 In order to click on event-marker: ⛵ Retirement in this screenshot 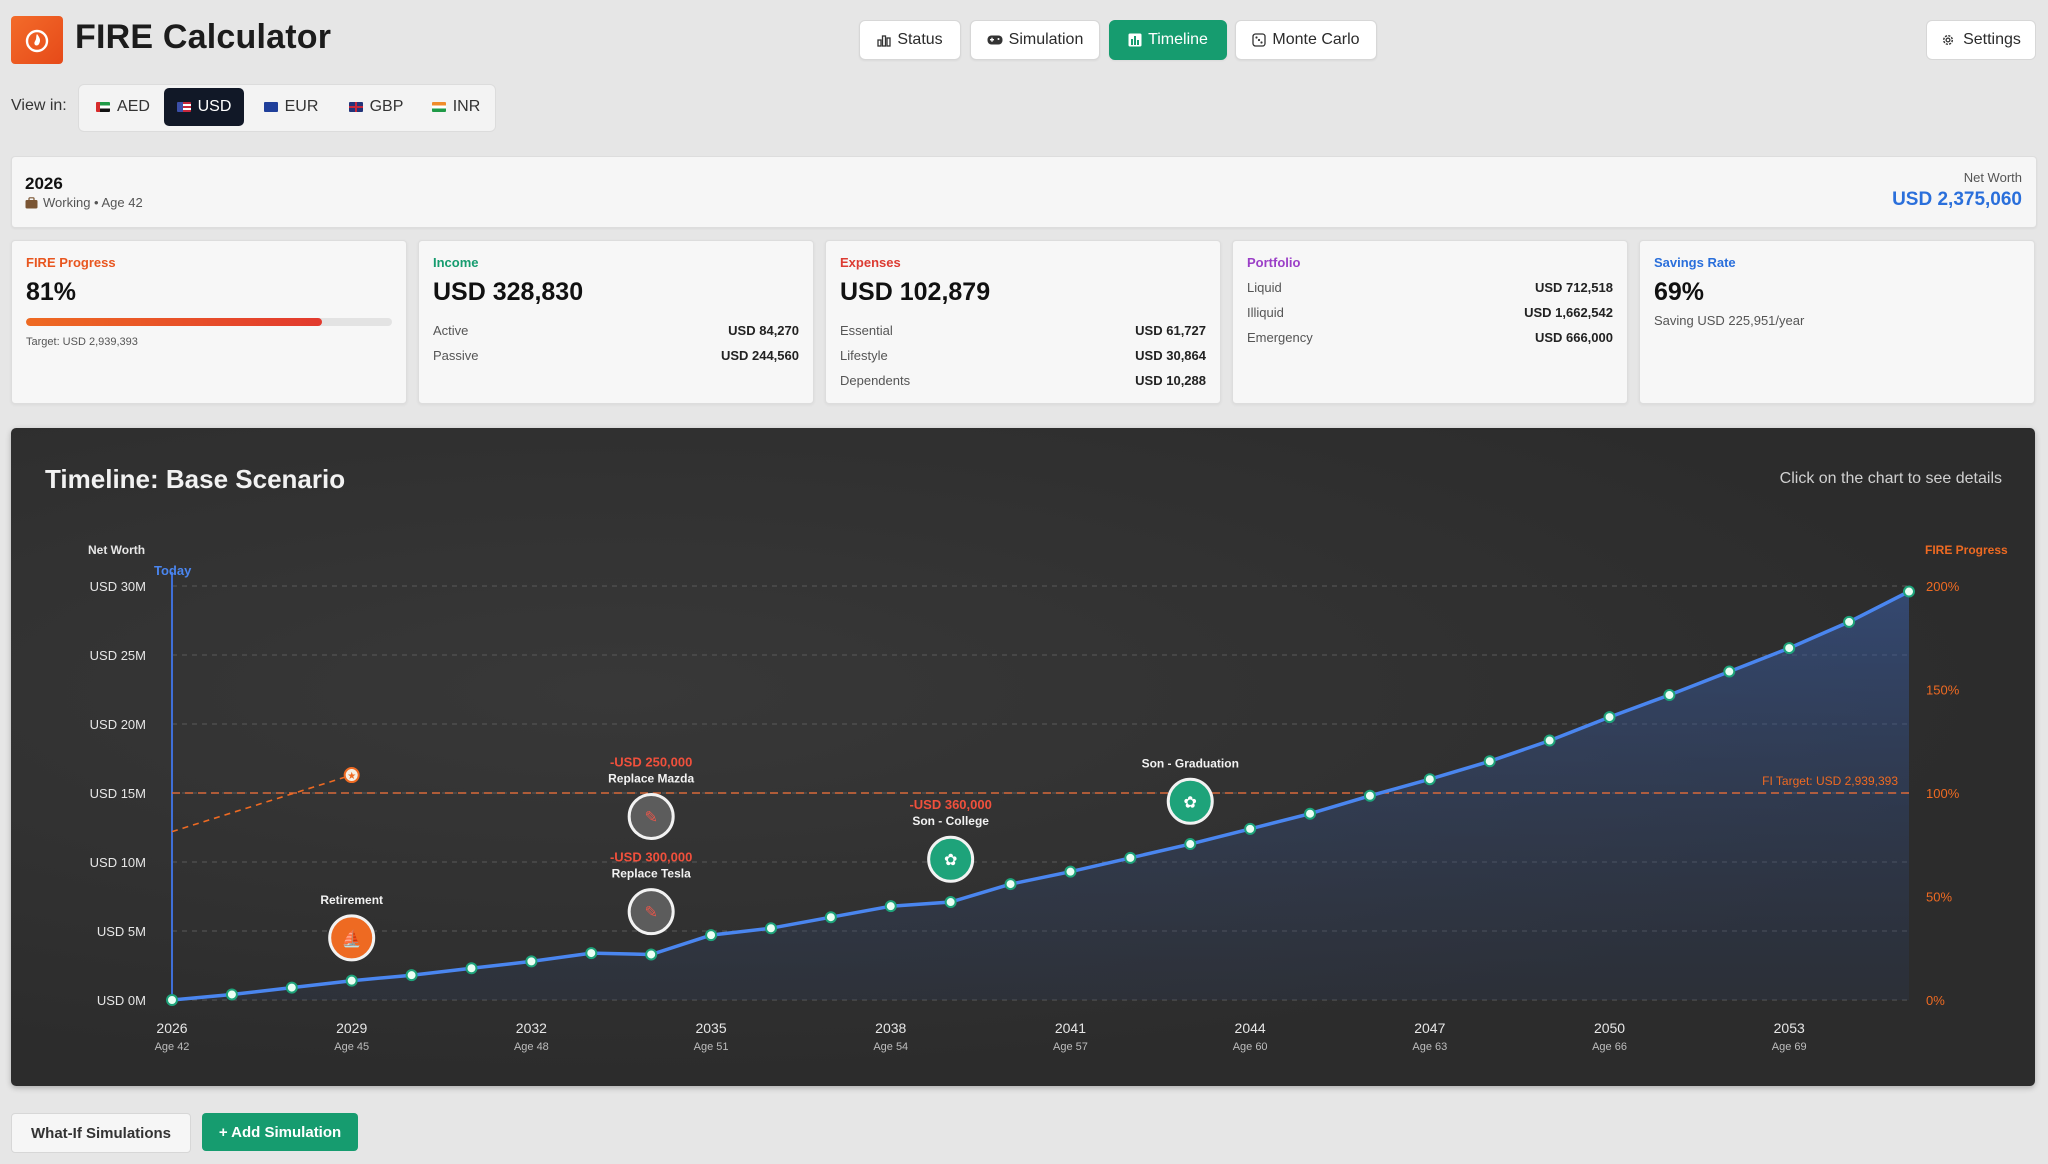, I will do `click(351, 927)`.